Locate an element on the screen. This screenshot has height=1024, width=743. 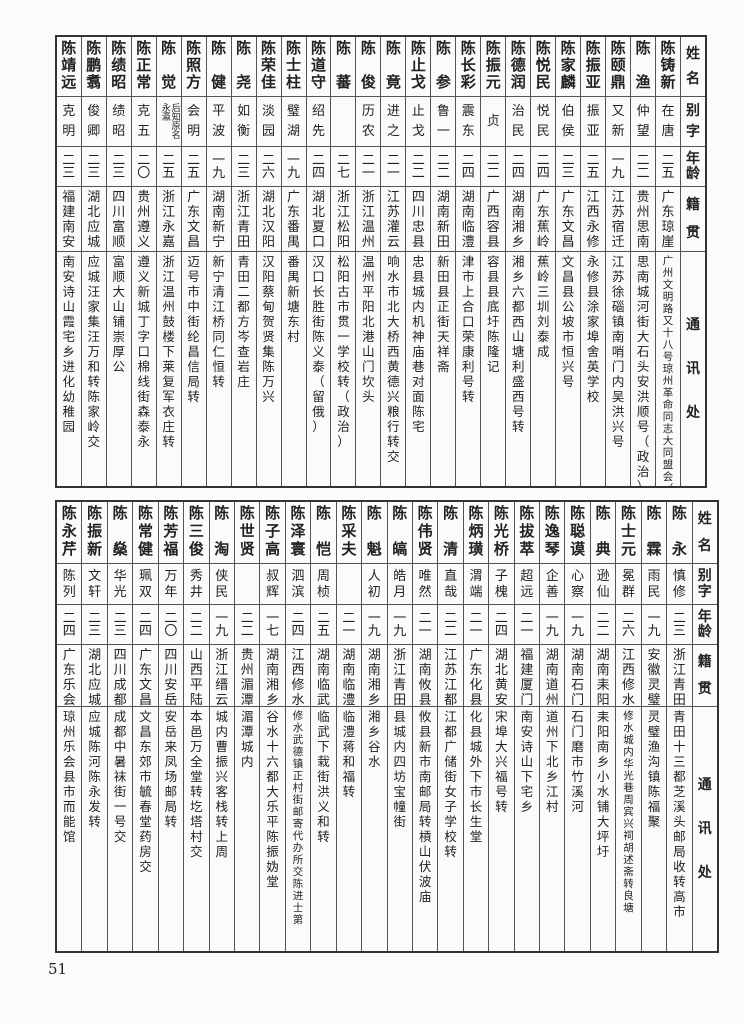
courtesy-cell: 后知原名永瀛 is located at coordinates (168, 122).